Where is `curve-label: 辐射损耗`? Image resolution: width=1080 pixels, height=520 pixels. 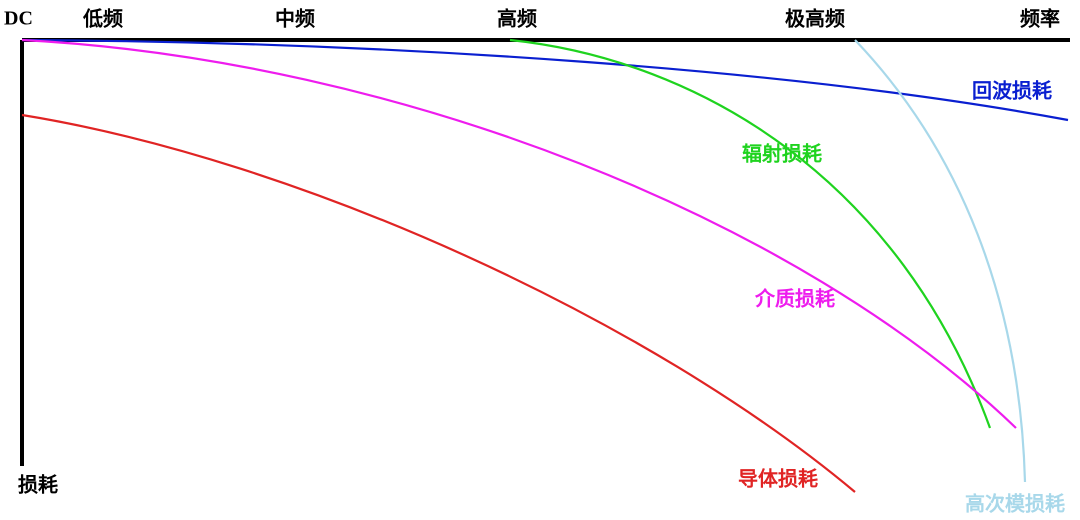 curve-label: 辐射损耗 is located at coordinates (782, 154).